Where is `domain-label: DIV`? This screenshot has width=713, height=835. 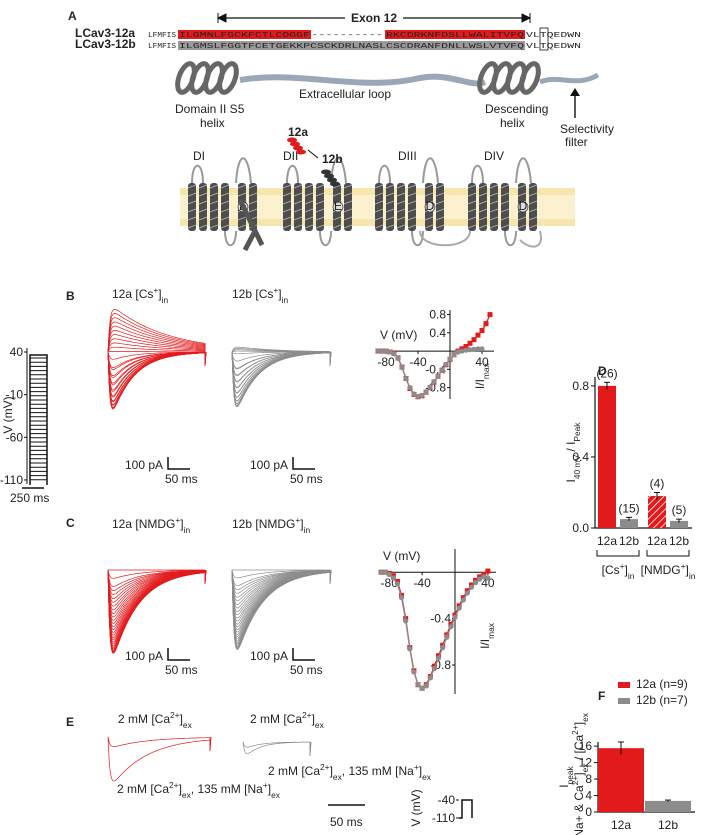 domain-label: DIV is located at coordinates (494, 156).